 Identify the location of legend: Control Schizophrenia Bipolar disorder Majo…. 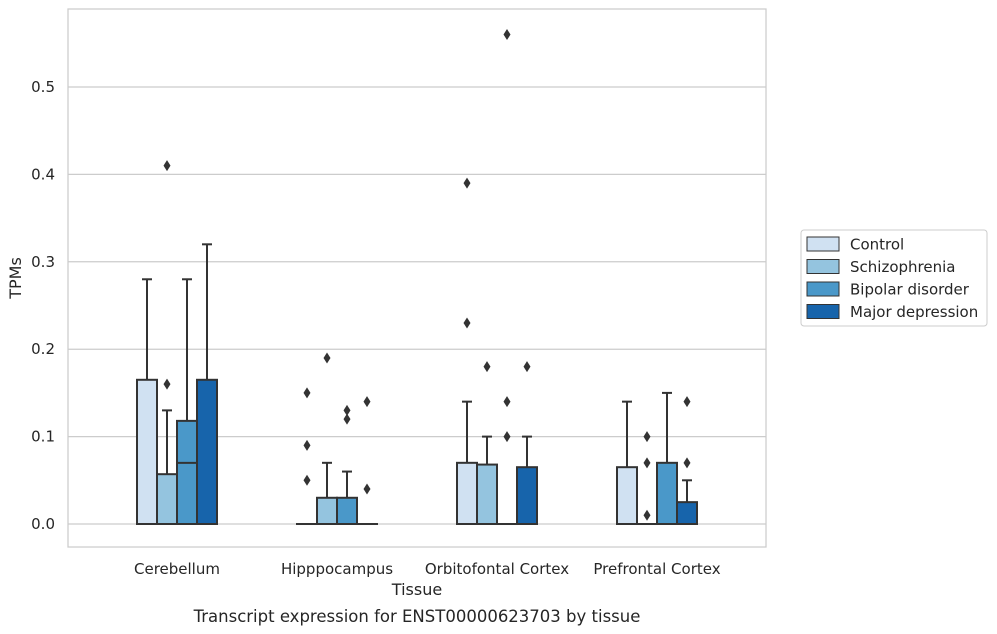
(894, 278).